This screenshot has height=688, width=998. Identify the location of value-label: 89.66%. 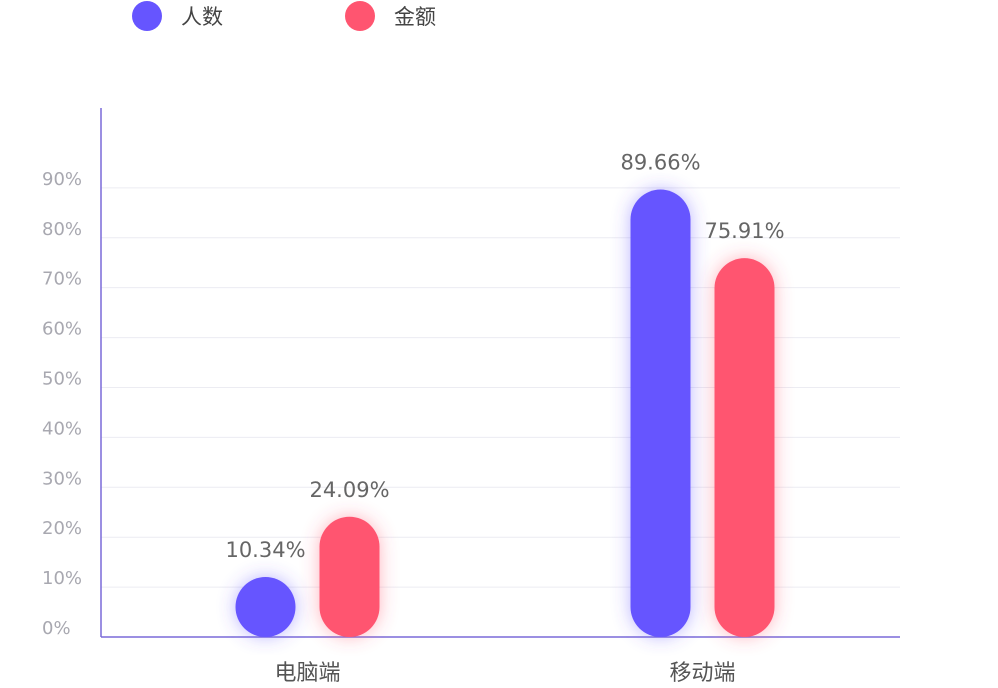
(660, 163).